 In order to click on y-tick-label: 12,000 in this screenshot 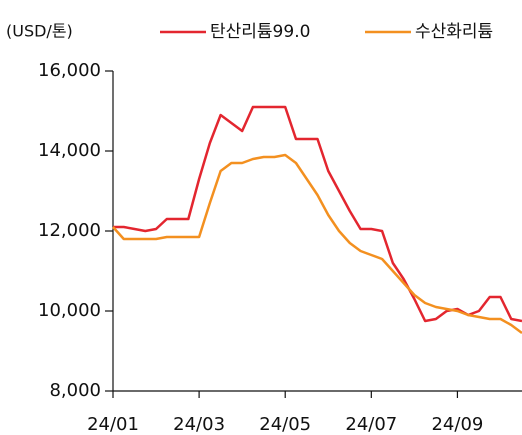, I will do `click(69, 230)`.